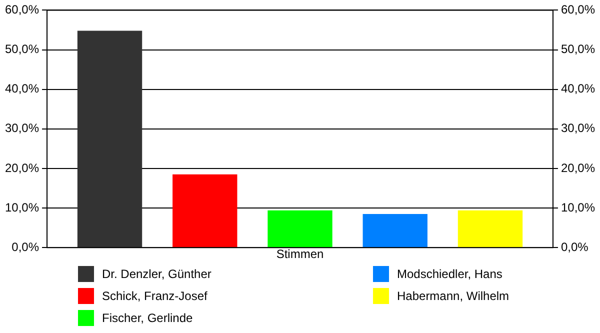 The height and width of the screenshot is (333, 600). Describe the element at coordinates (22, 167) in the screenshot. I see `y-tick-label: 20,0%` at that location.